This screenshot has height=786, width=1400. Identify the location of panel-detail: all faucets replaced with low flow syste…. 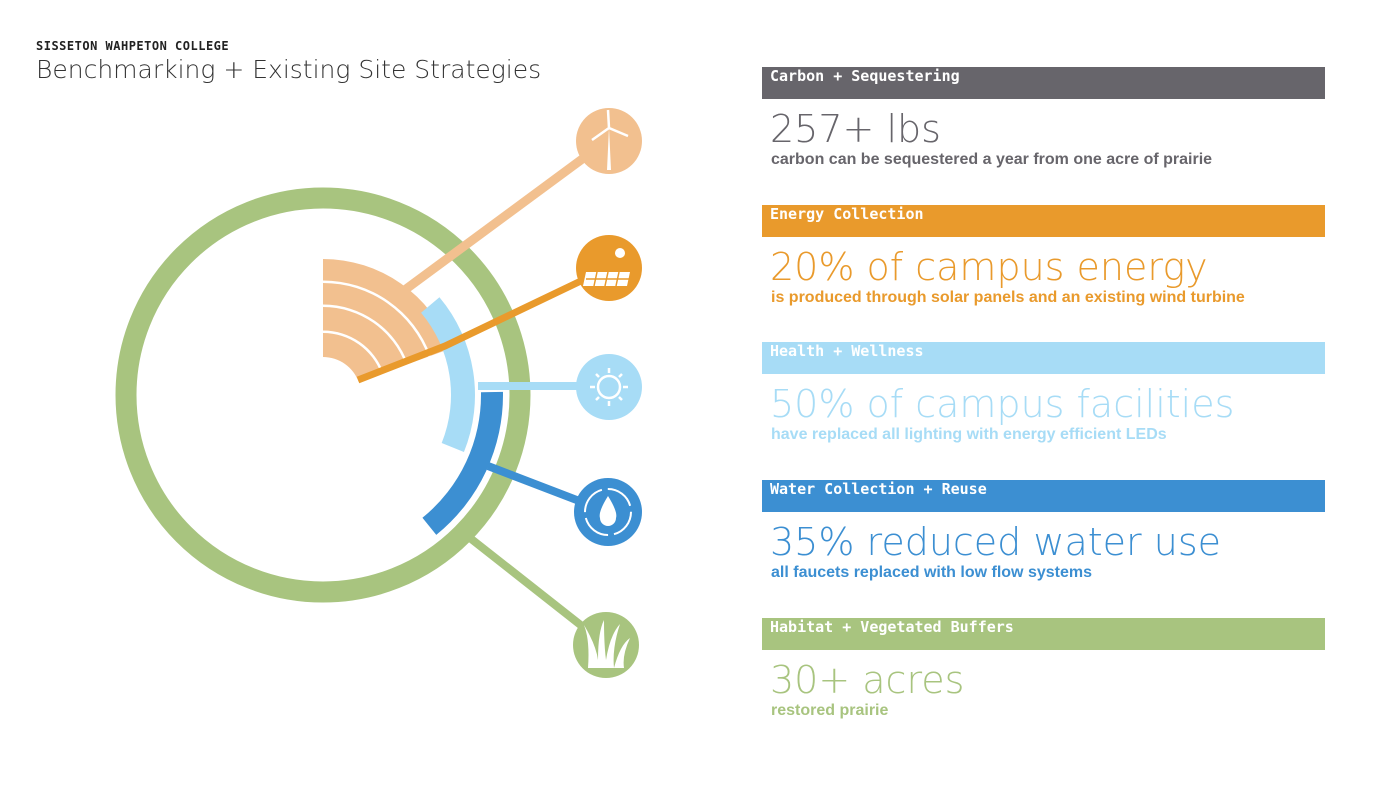
(931, 572).